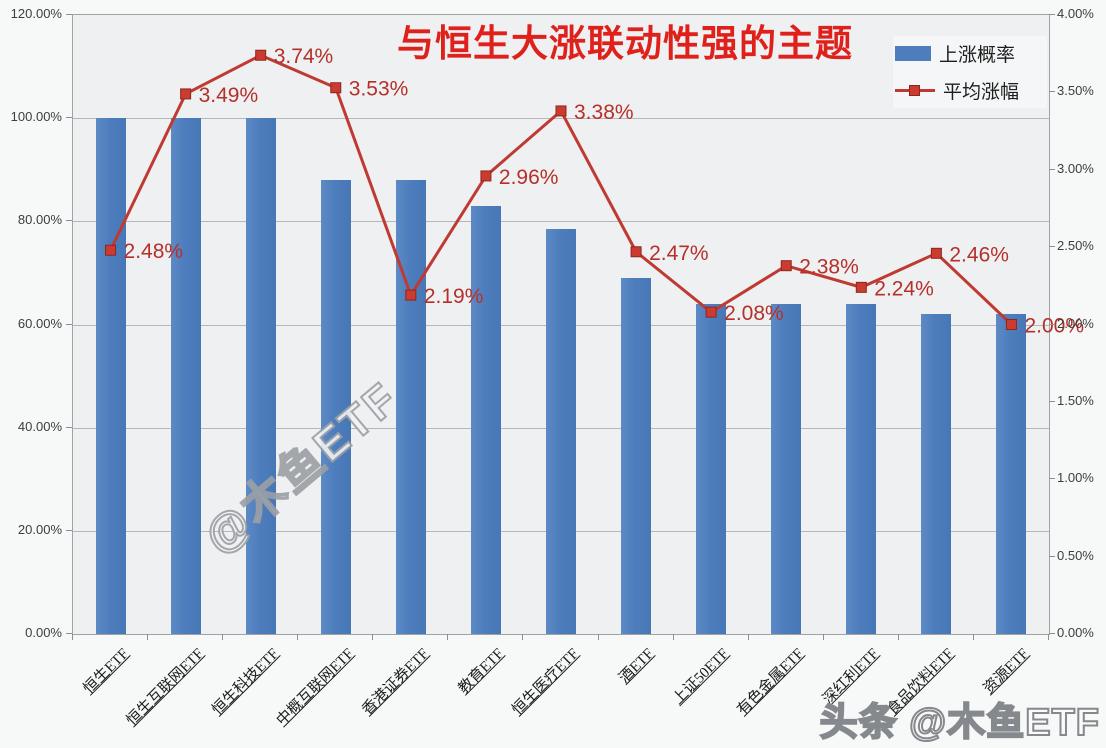 This screenshot has width=1106, height=748. What do you see at coordinates (1075, 323) in the screenshot?
I see `axis-tick-label: 2.00%` at bounding box center [1075, 323].